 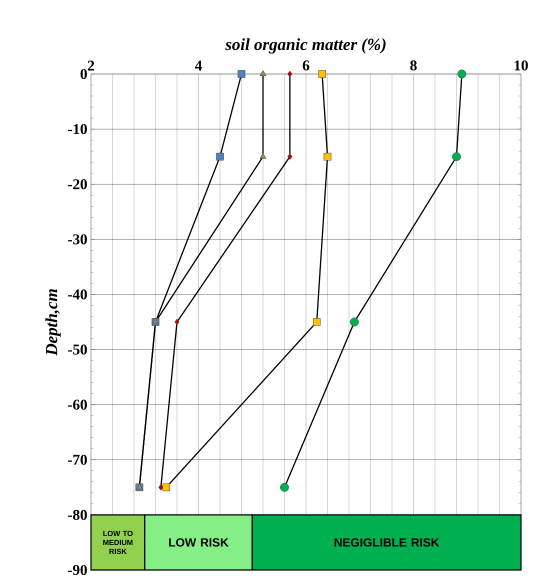 I want to click on y-tick-label: -90, so click(x=77, y=570).